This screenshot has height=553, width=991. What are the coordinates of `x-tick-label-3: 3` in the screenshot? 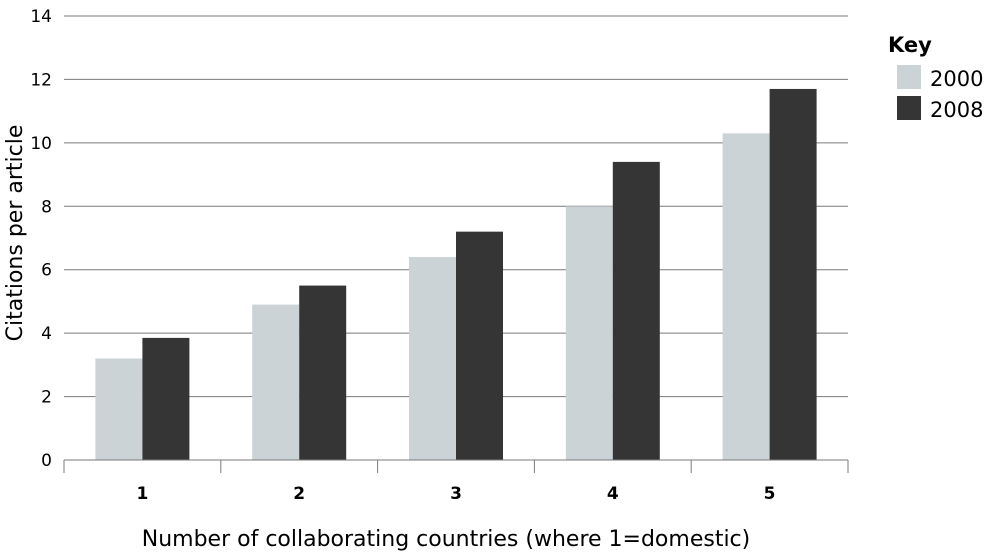 It's located at (456, 494).